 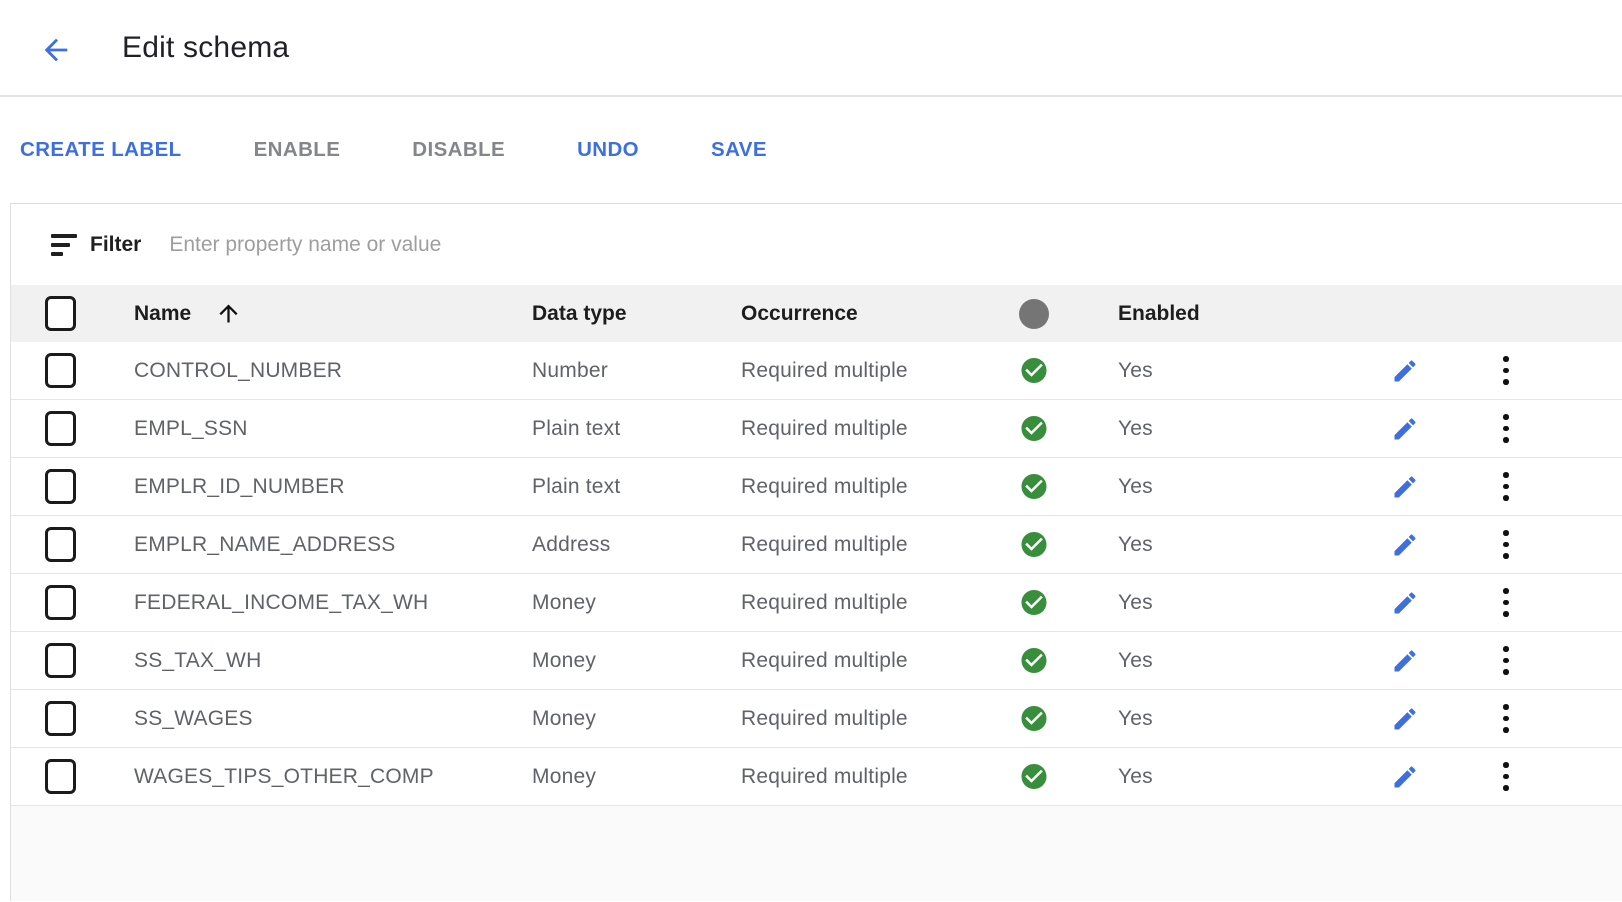 What do you see at coordinates (811, 48) in the screenshot?
I see `appbar: Edit schema` at bounding box center [811, 48].